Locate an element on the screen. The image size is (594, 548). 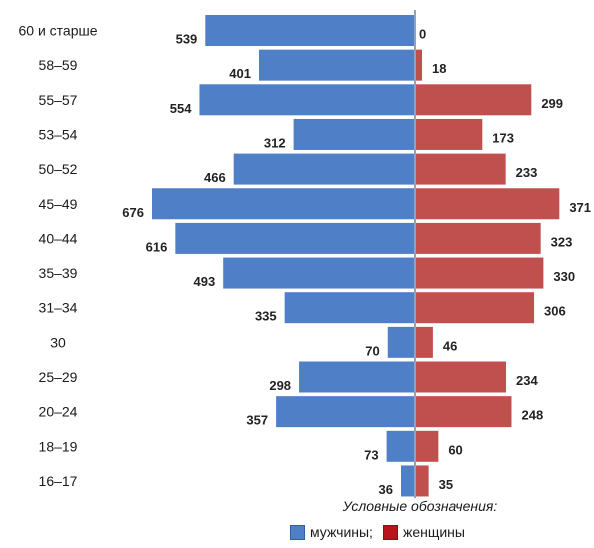
value-label-men: 298 is located at coordinates (280, 385).